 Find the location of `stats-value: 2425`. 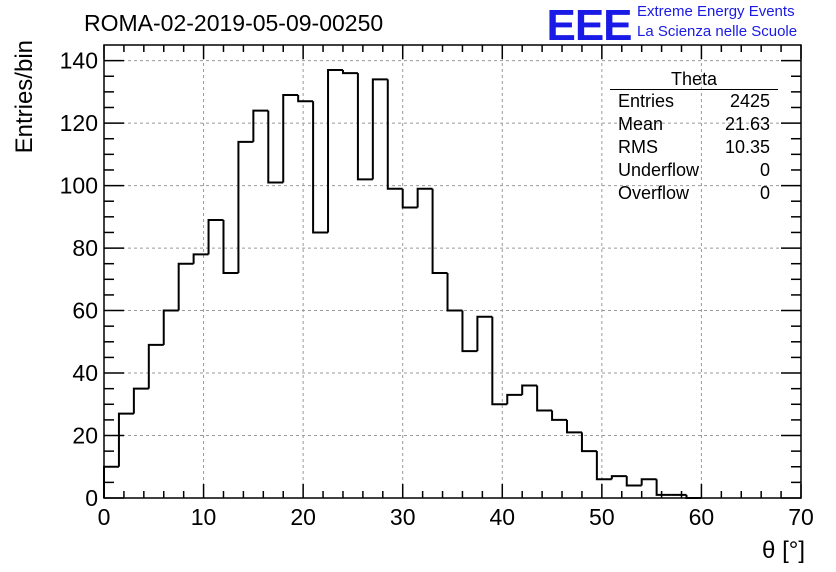

stats-value: 2425 is located at coordinates (749, 101).